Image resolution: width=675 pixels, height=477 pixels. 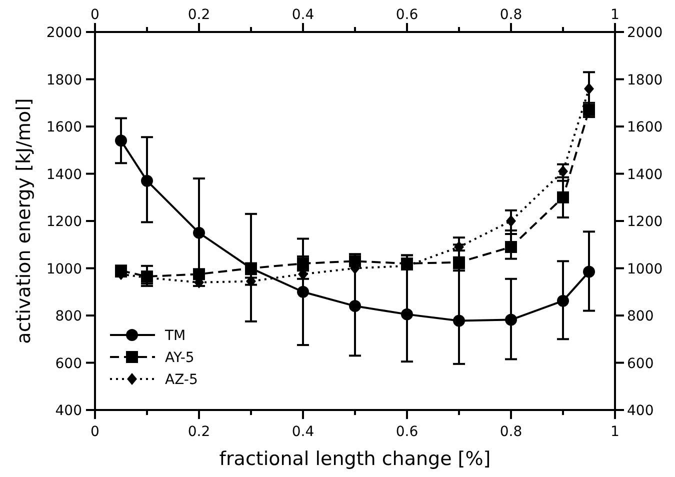 I want to click on y2-tick-label: 2000, so click(x=645, y=33).